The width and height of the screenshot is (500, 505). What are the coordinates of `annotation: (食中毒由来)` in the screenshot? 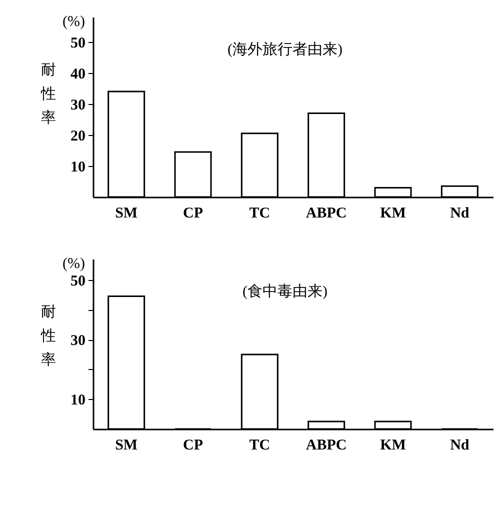 It's located at (285, 291).